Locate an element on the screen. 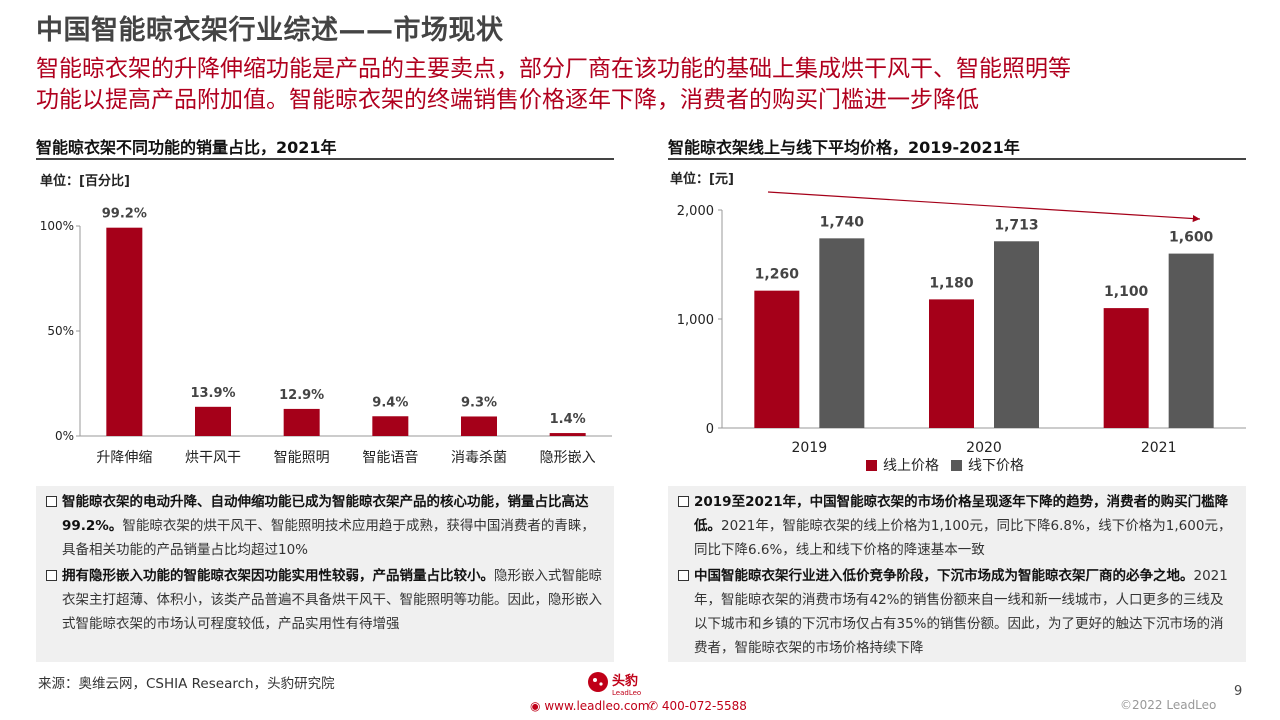  y-tick-label: 100% is located at coordinates (57, 226).